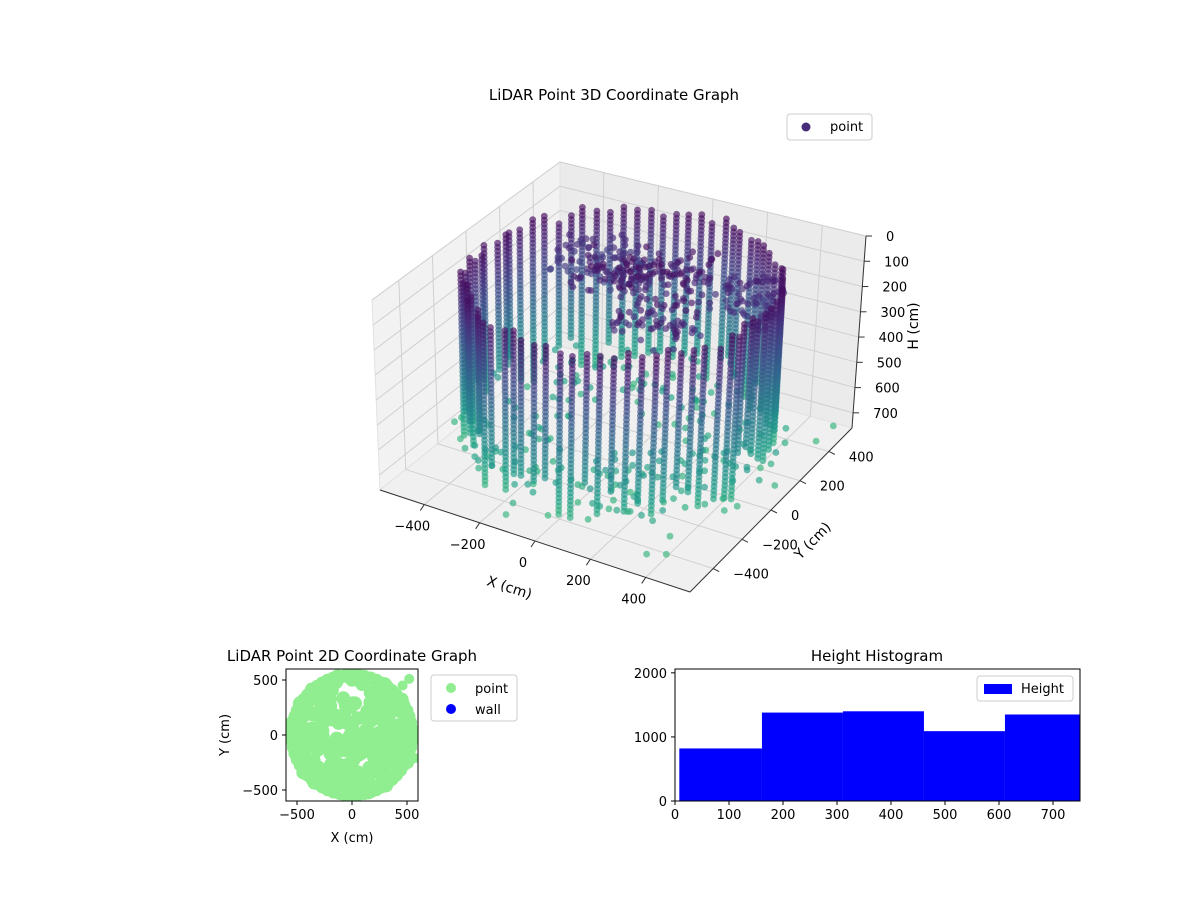 The height and width of the screenshot is (900, 1200). I want to click on point-3d-2055, so click(639, 322).